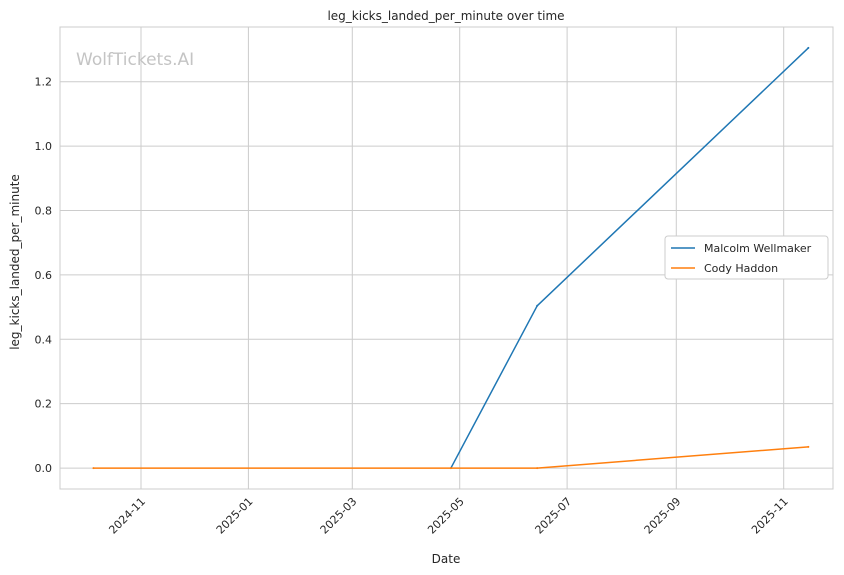 This screenshot has height=575, width=844. I want to click on y-tick-label: 0.6, so click(44, 275).